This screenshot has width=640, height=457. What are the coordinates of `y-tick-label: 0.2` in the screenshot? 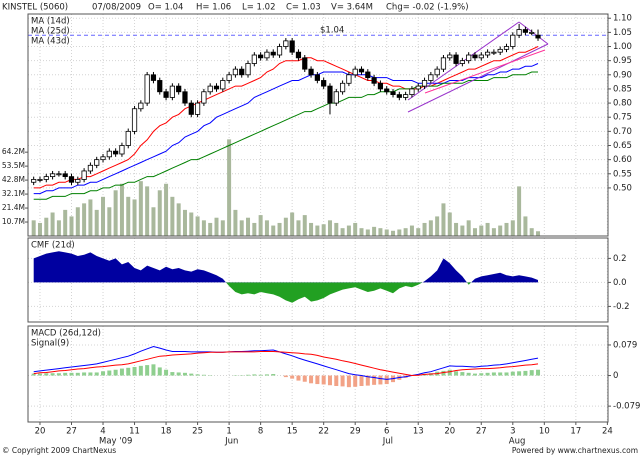 It's located at (620, 259).